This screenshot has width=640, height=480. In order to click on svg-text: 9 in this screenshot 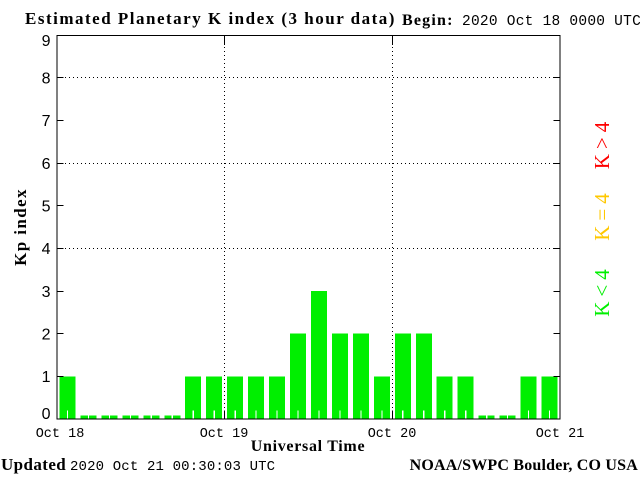, I will do `click(46, 41)`.